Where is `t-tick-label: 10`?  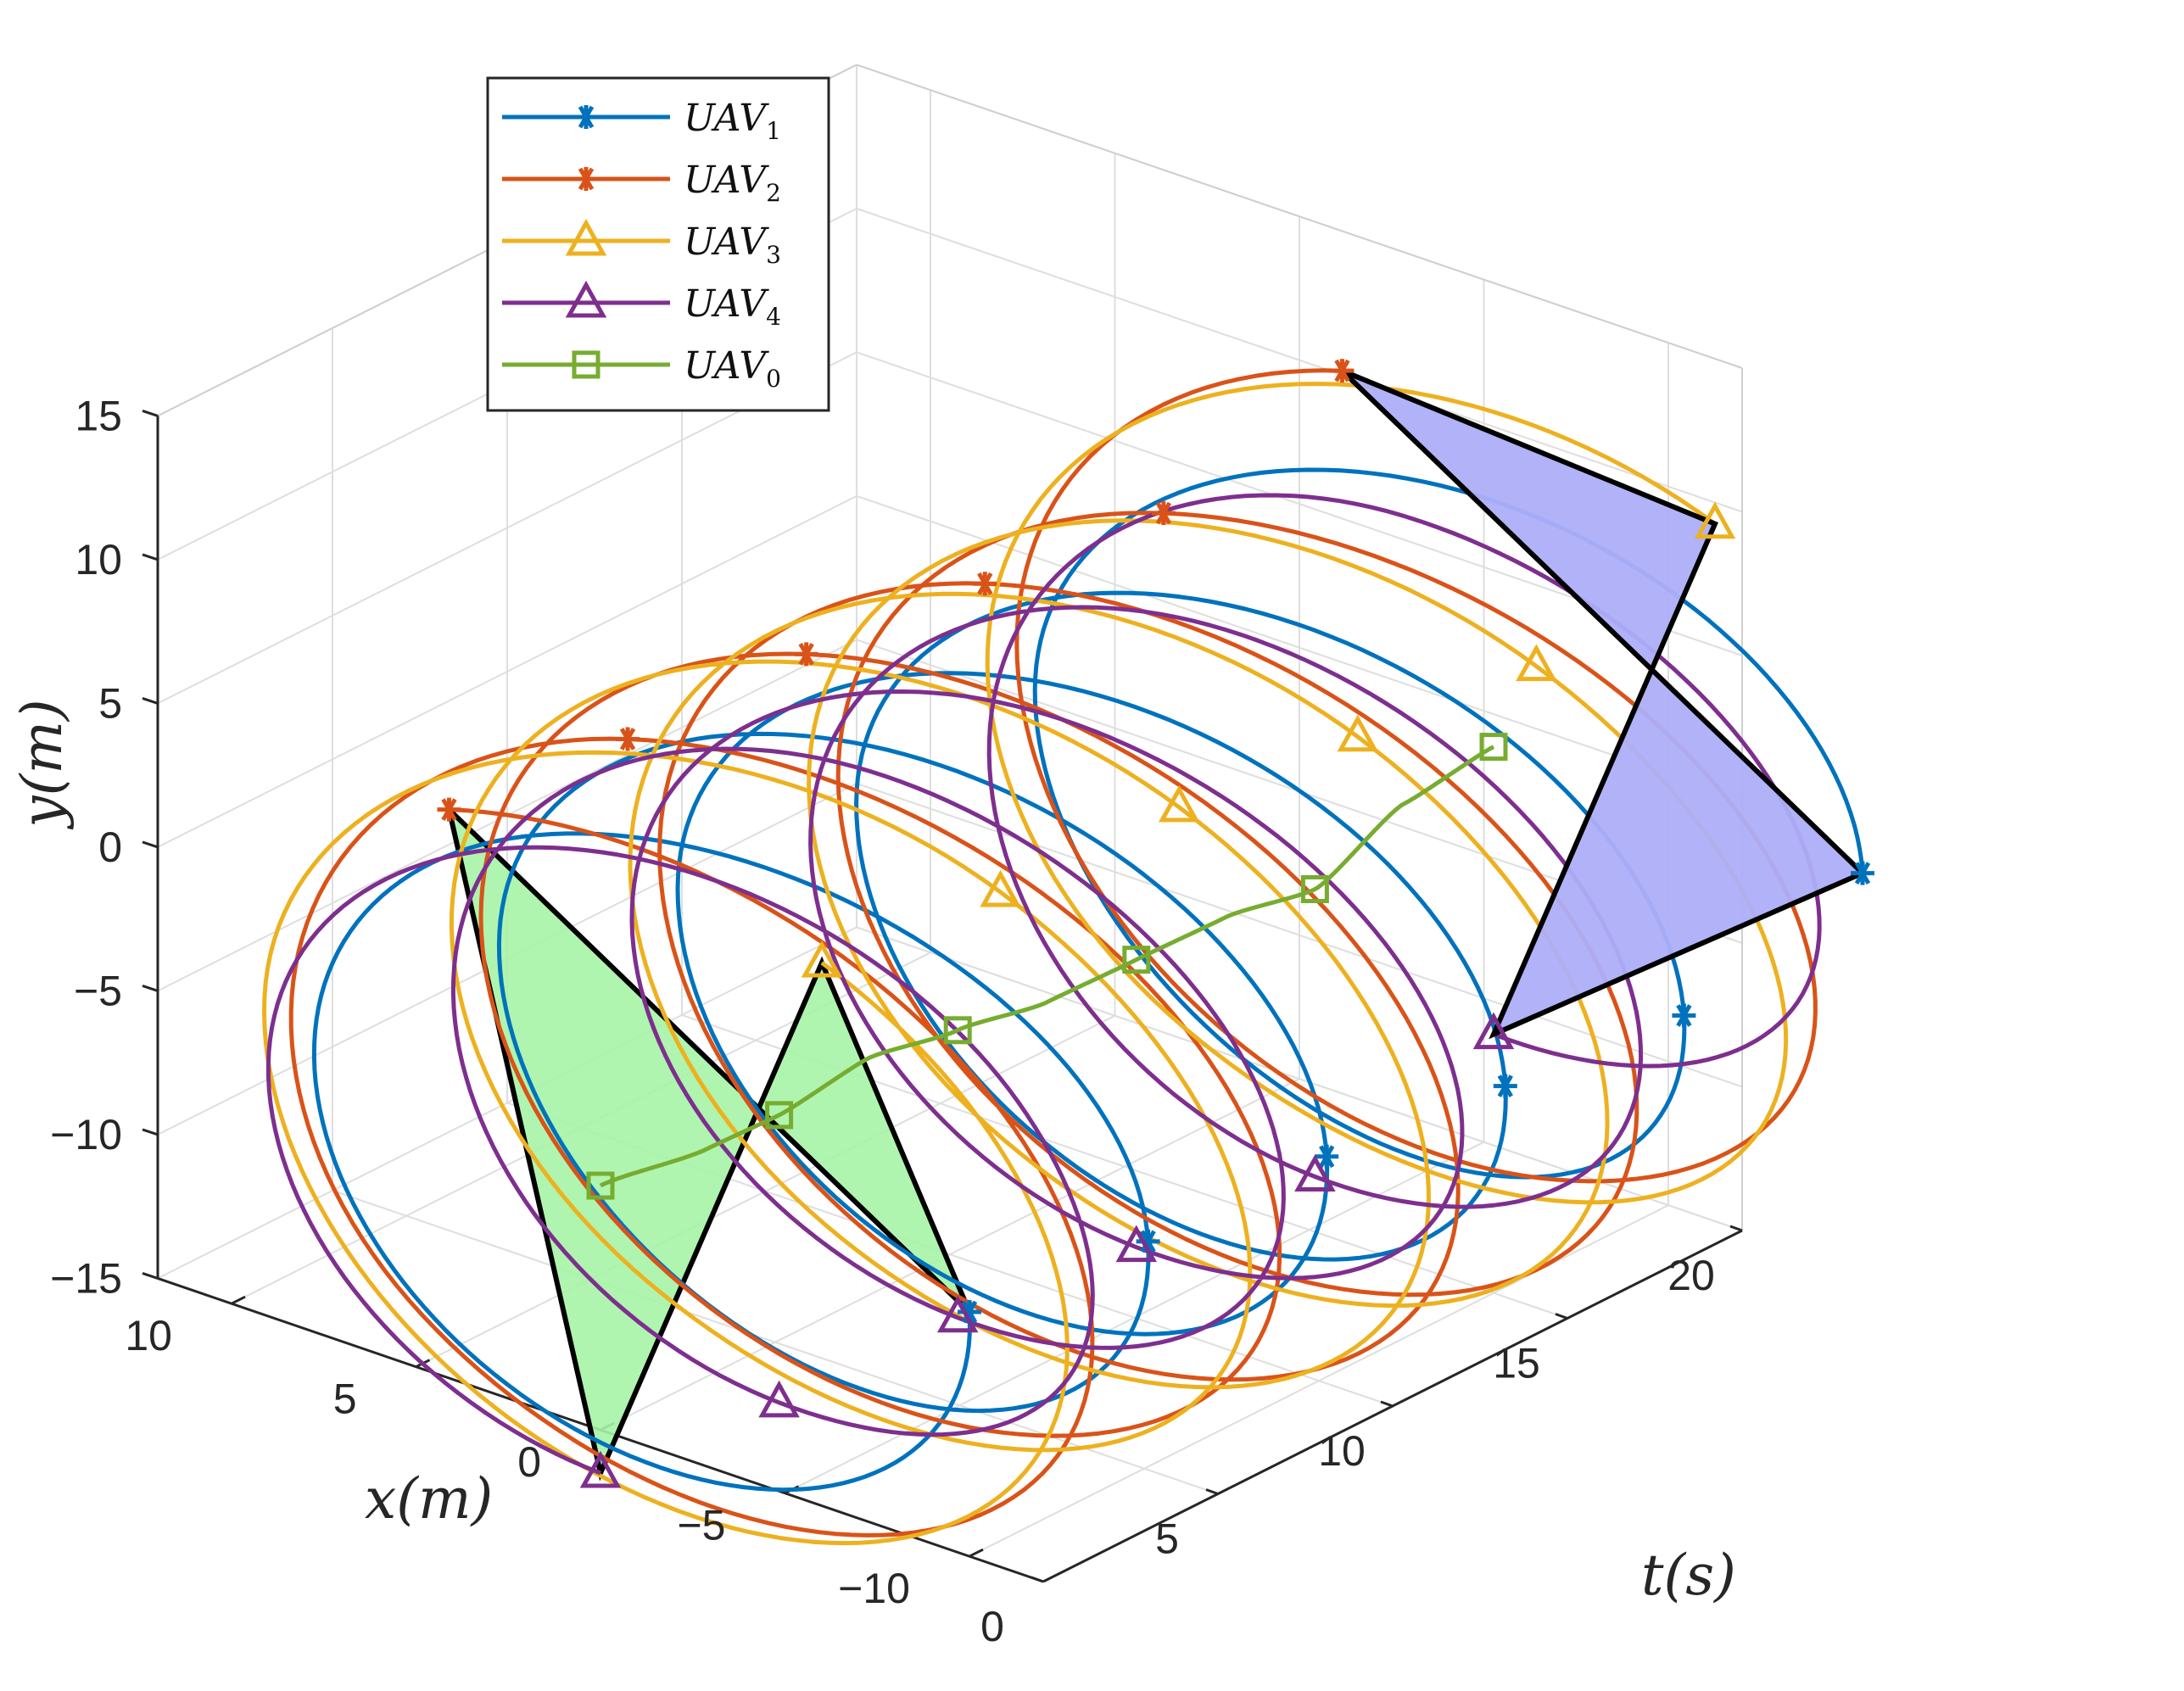
t-tick-label: 10 is located at coordinates (1342, 1451).